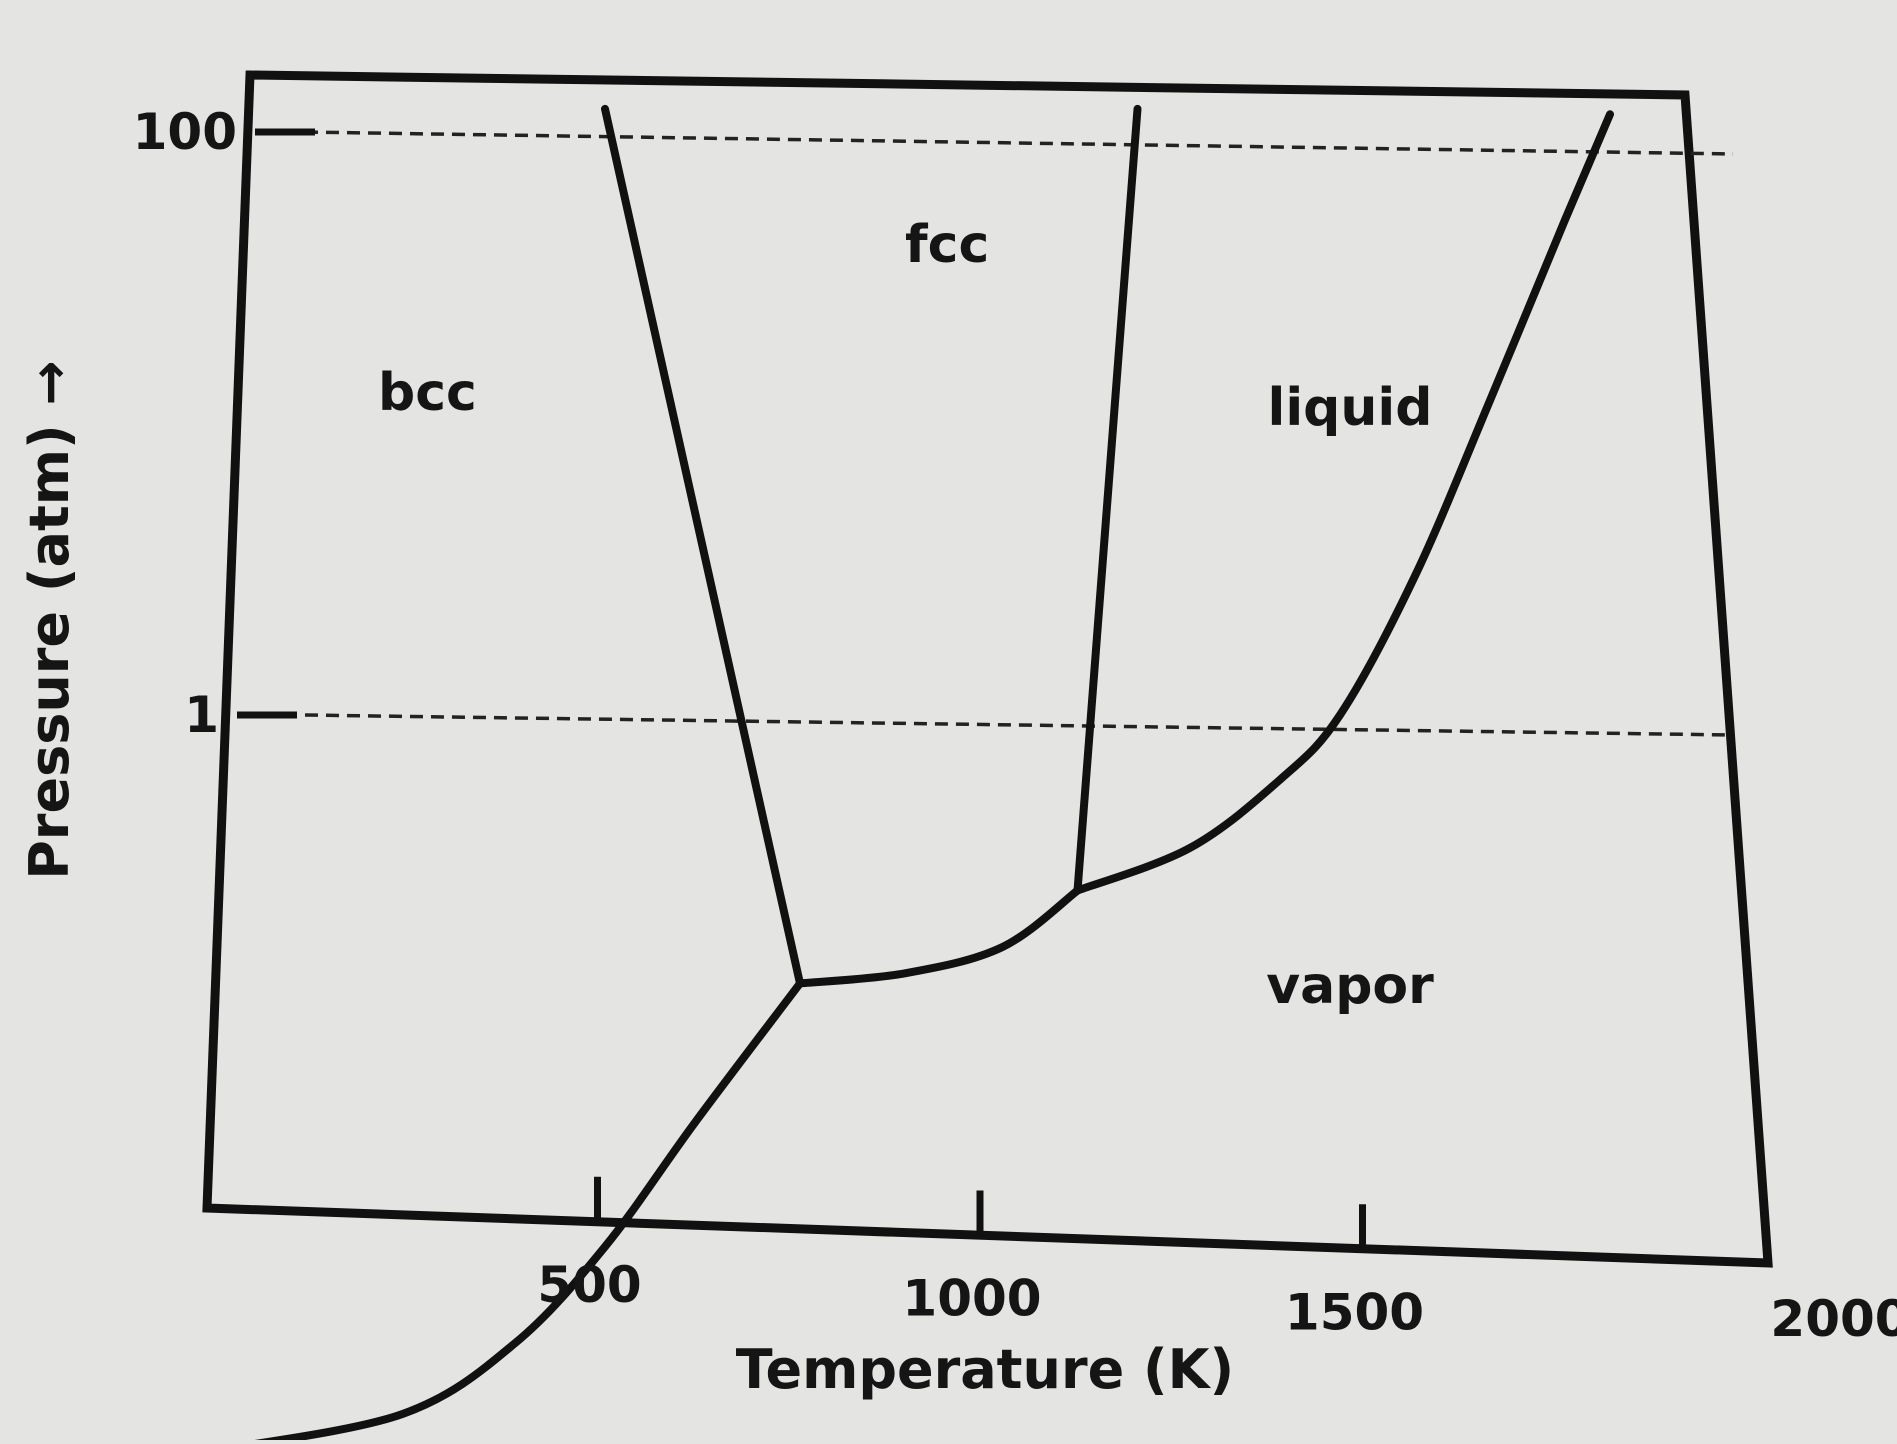  What do you see at coordinates (201, 715) in the screenshot?
I see `y-tick-label-1: 1` at bounding box center [201, 715].